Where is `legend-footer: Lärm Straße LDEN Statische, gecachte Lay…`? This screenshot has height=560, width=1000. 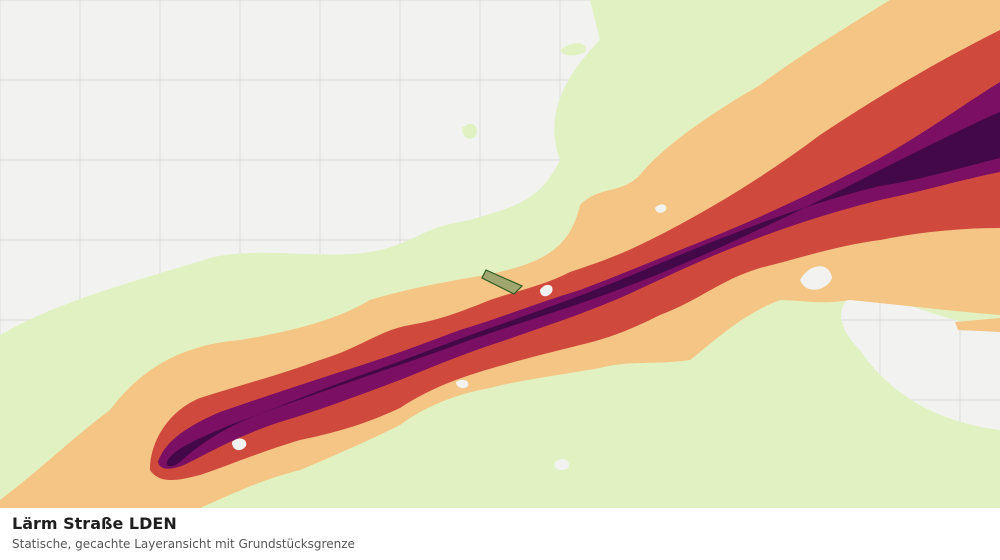 legend-footer: Lärm Straße LDEN Statische, gecachte Lay… is located at coordinates (500, 534).